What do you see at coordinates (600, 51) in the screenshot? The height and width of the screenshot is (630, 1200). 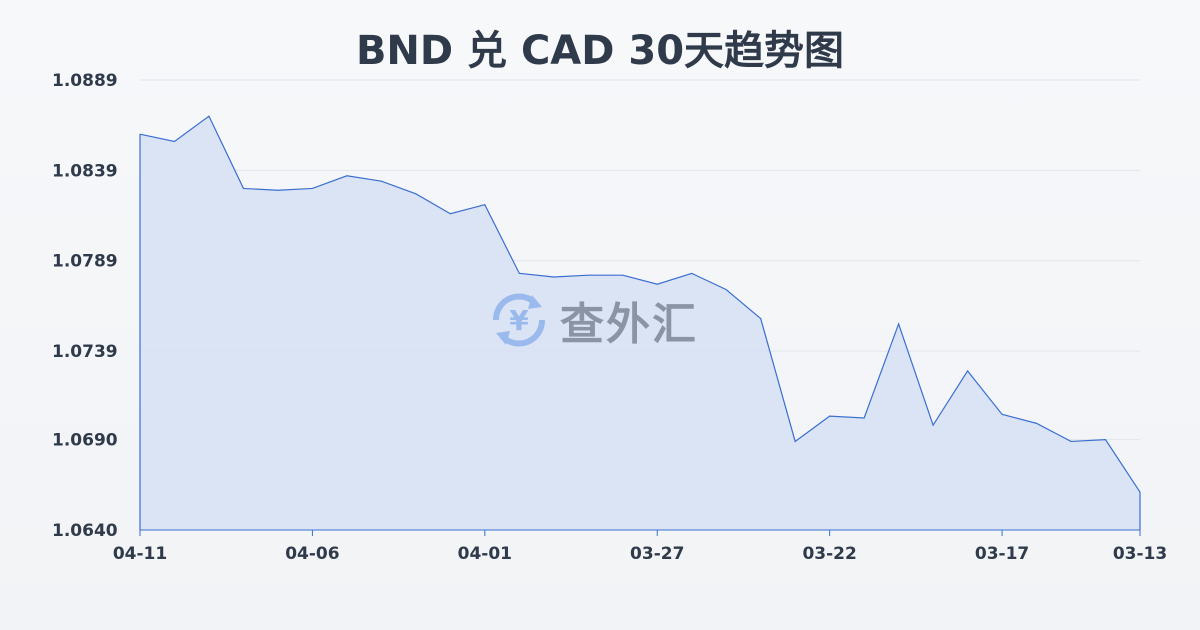 I see `chart-title: BND 兑 CAD 30天趋势图` at bounding box center [600, 51].